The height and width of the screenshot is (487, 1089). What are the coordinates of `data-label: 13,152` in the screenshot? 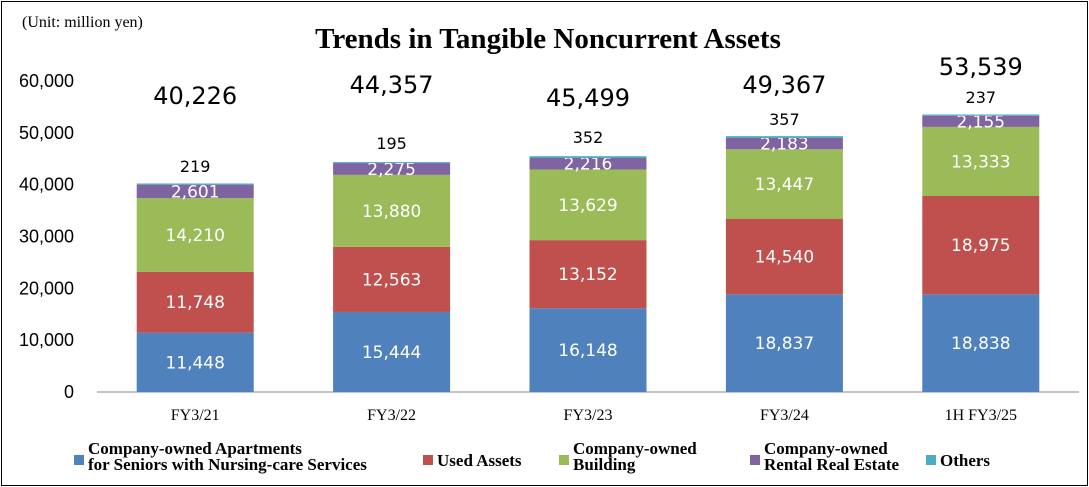 It's located at (587, 275).